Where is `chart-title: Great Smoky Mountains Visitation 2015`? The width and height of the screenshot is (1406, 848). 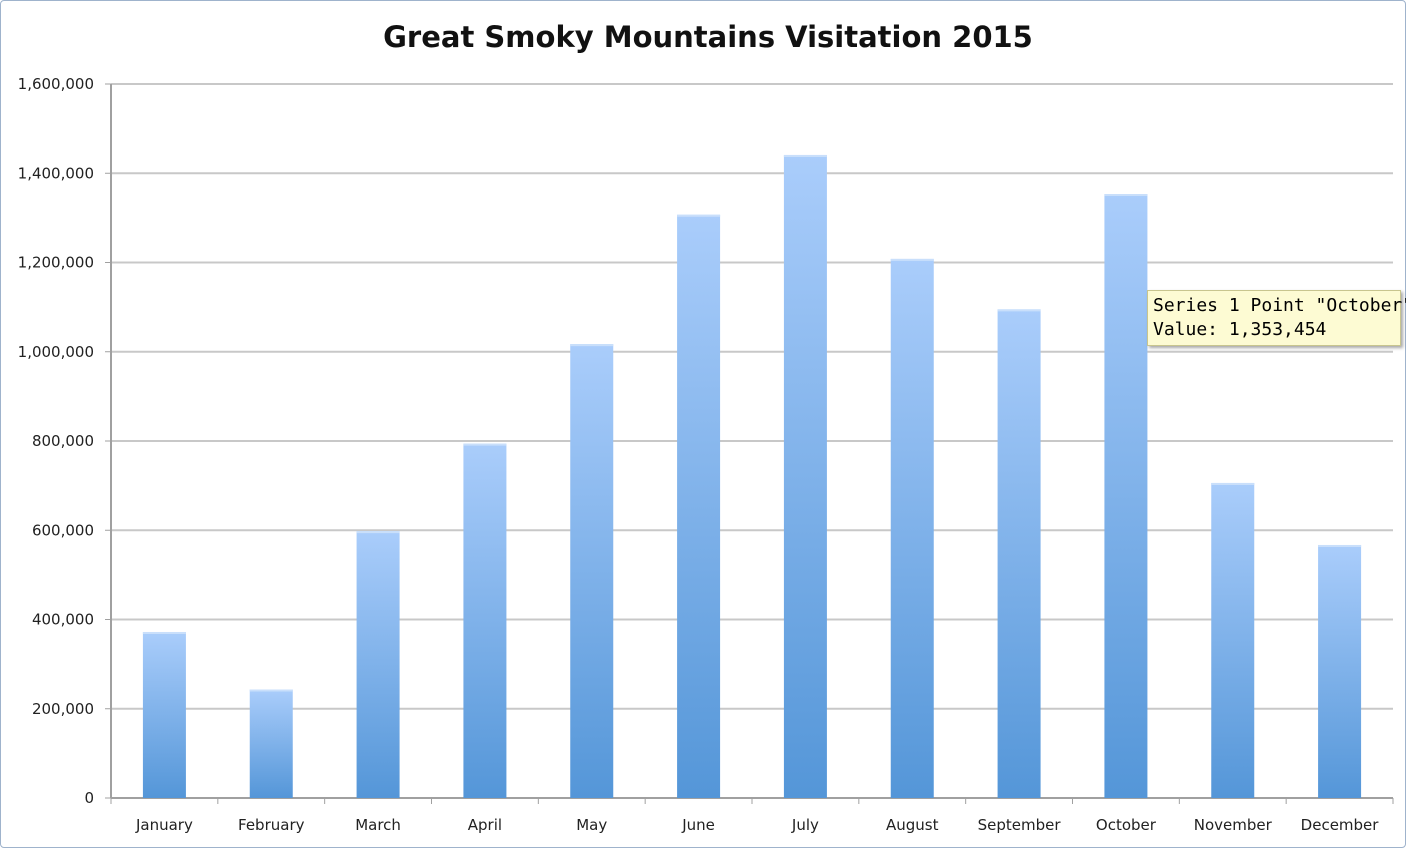 chart-title: Great Smoky Mountains Visitation 2015 is located at coordinates (708, 37).